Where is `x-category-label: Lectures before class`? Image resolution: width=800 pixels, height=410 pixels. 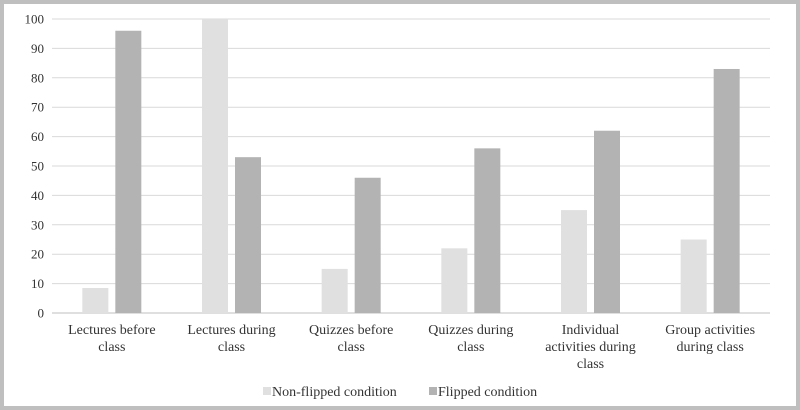 x-category-label: Lectures before class is located at coordinates (111, 339).